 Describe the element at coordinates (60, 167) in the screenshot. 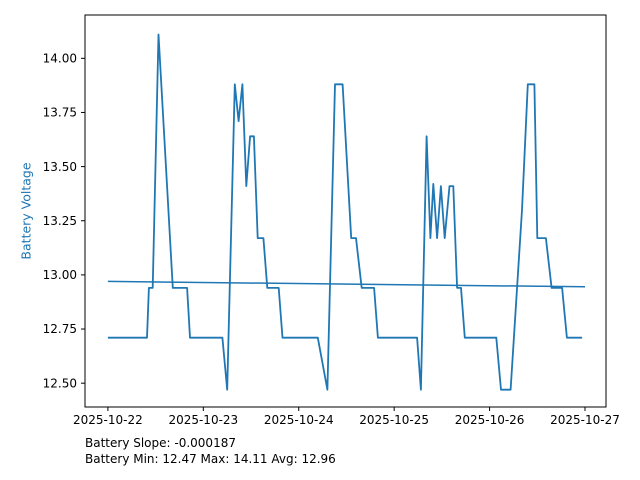

I see `y-axis-tick-label: 13.50` at that location.